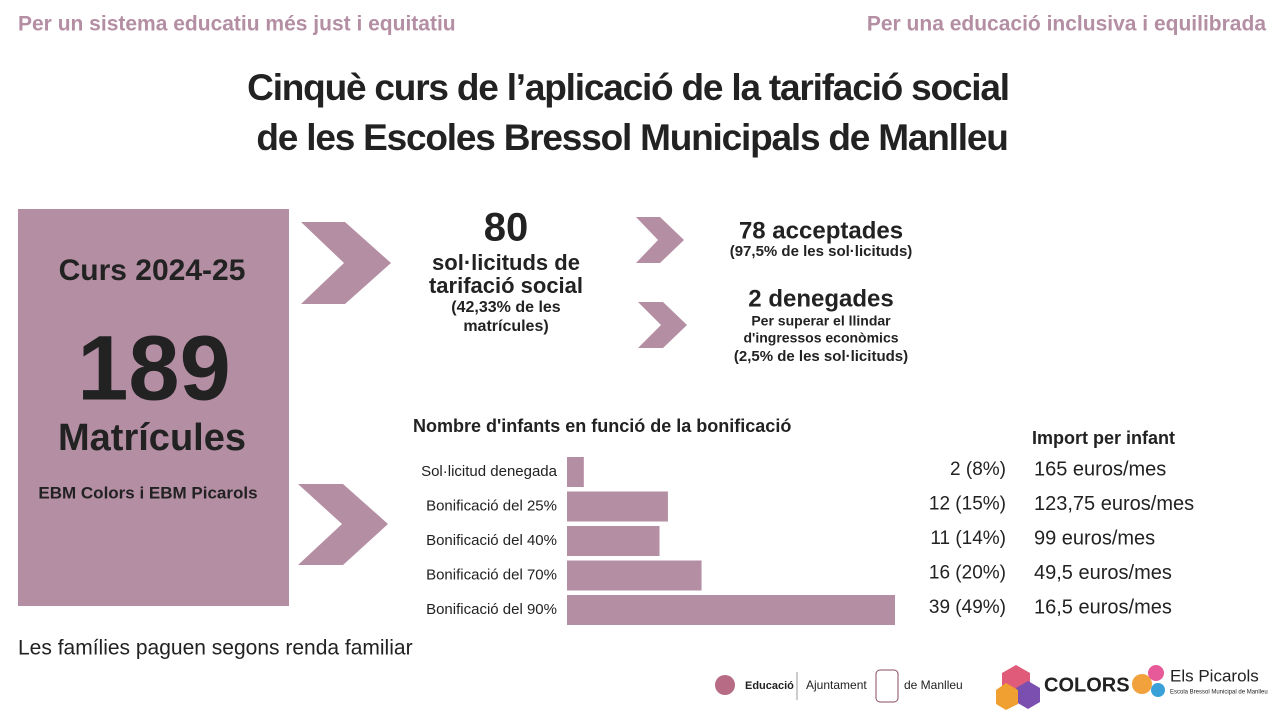  Describe the element at coordinates (933, 685) in the screenshot. I see `logo-text: de Manlleu` at that location.